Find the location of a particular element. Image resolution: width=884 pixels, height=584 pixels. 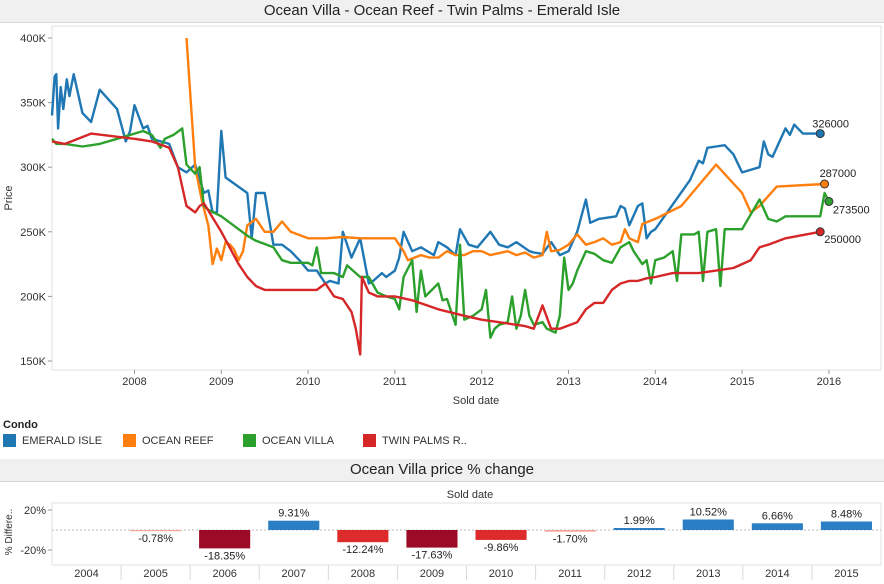

bar-x-tick-label: 2015 is located at coordinates (846, 574).